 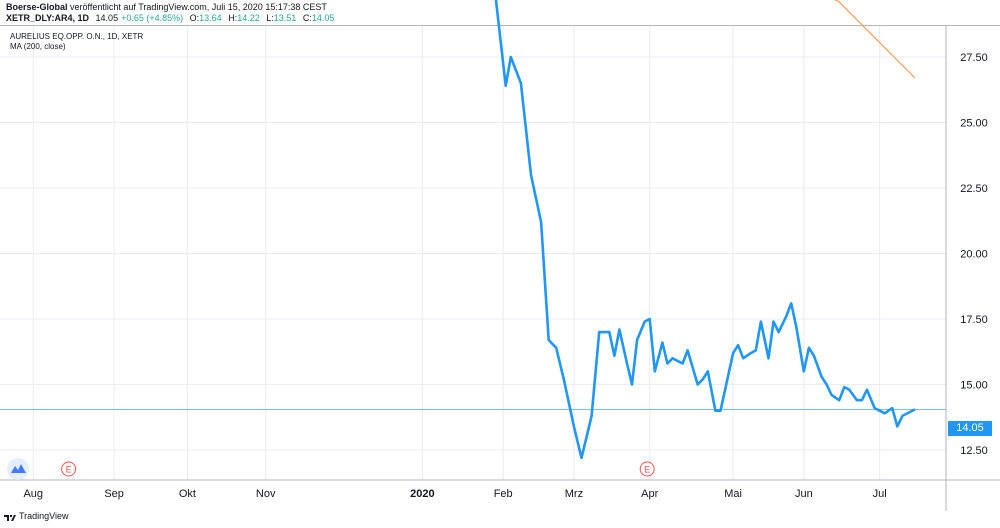 What do you see at coordinates (248, 18) in the screenshot?
I see `high-value: 14.22` at bounding box center [248, 18].